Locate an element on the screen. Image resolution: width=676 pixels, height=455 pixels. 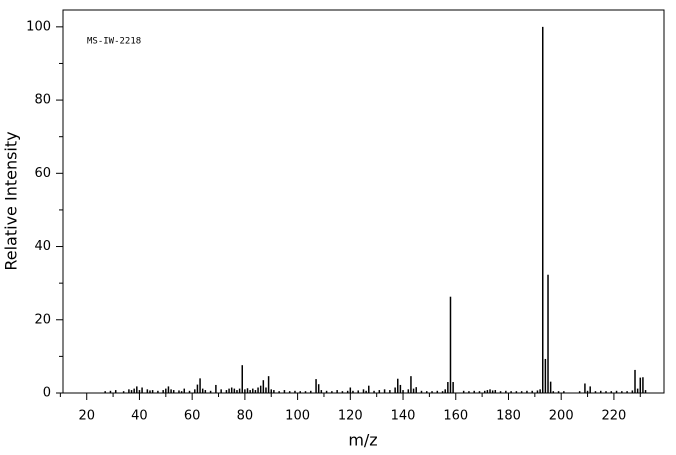
y-tick-label: 0 is located at coordinates (47, 393).